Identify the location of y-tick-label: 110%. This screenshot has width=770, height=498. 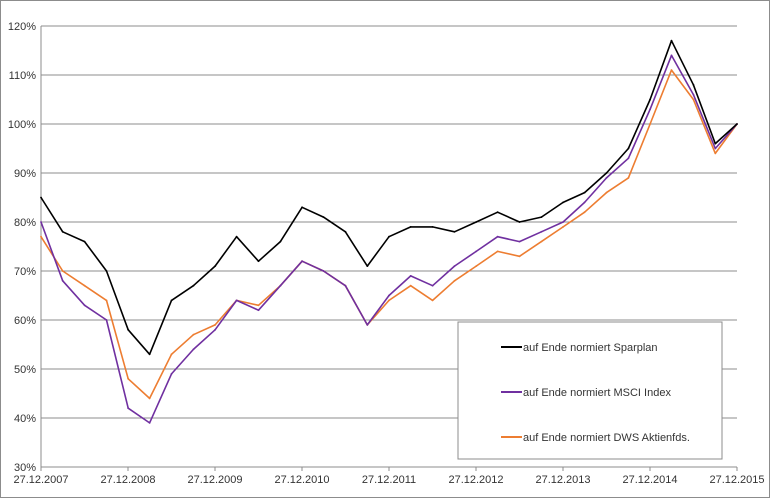
(23, 76).